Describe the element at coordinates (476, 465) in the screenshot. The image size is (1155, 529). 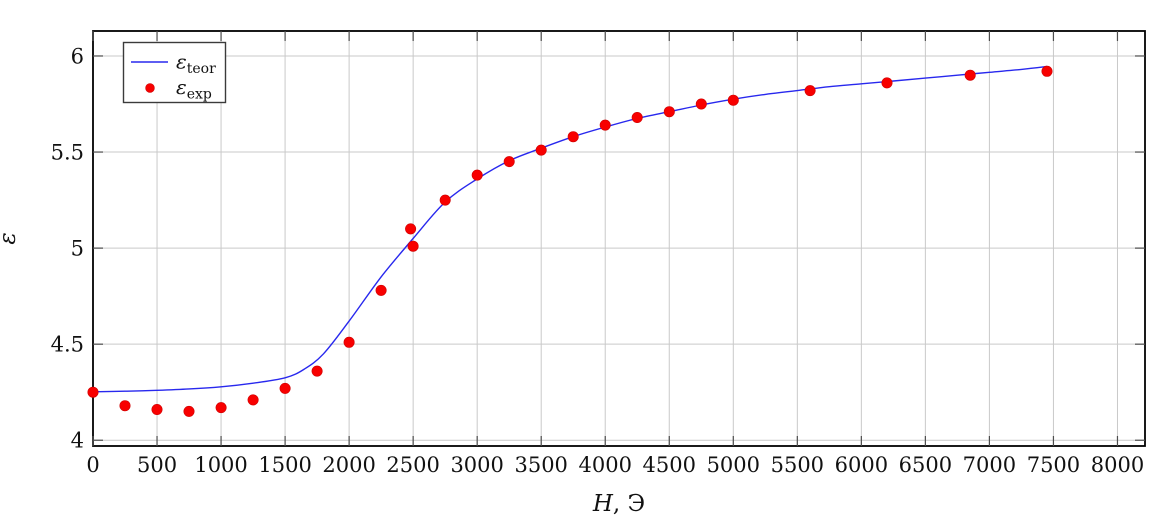
I see `x-tick-label: 3000` at that location.